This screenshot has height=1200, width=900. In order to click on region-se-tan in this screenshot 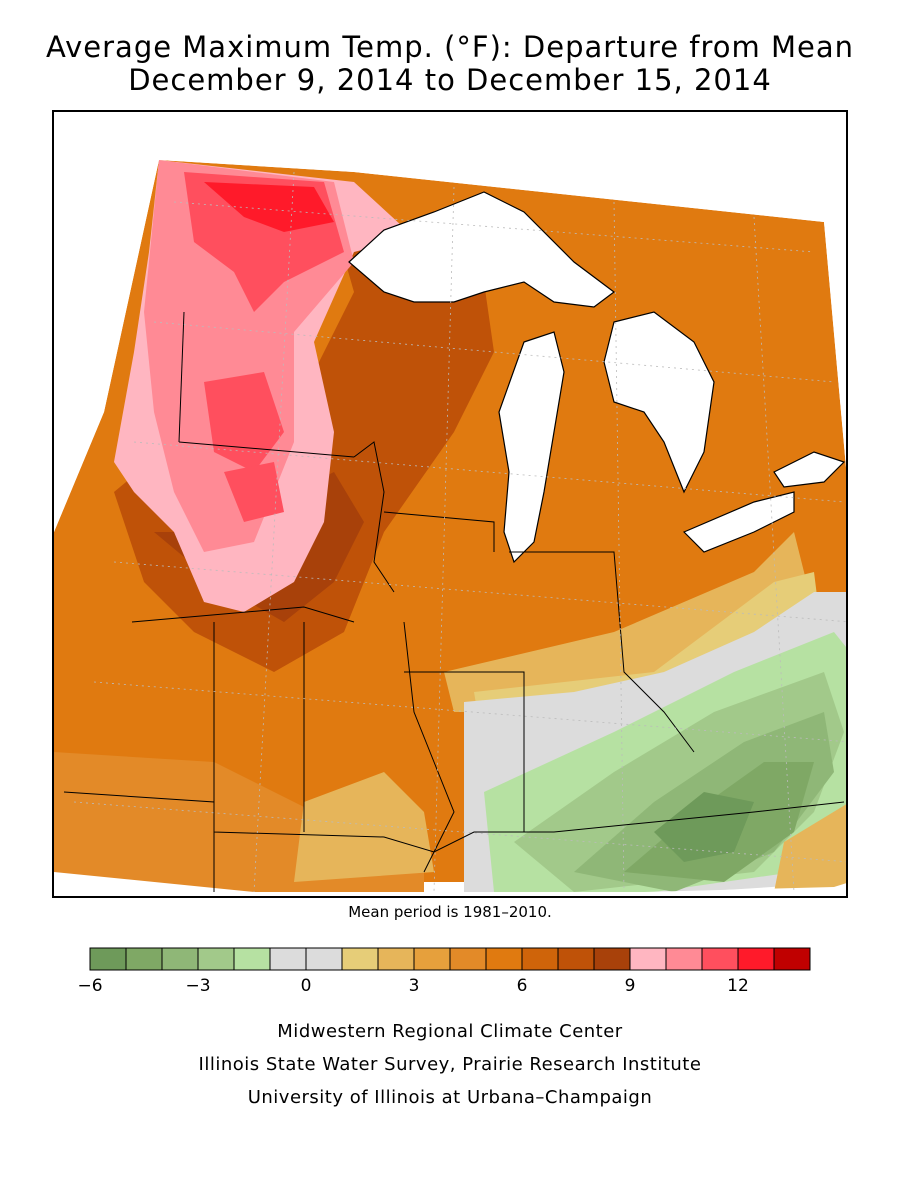, I will do `click(810, 848)`.